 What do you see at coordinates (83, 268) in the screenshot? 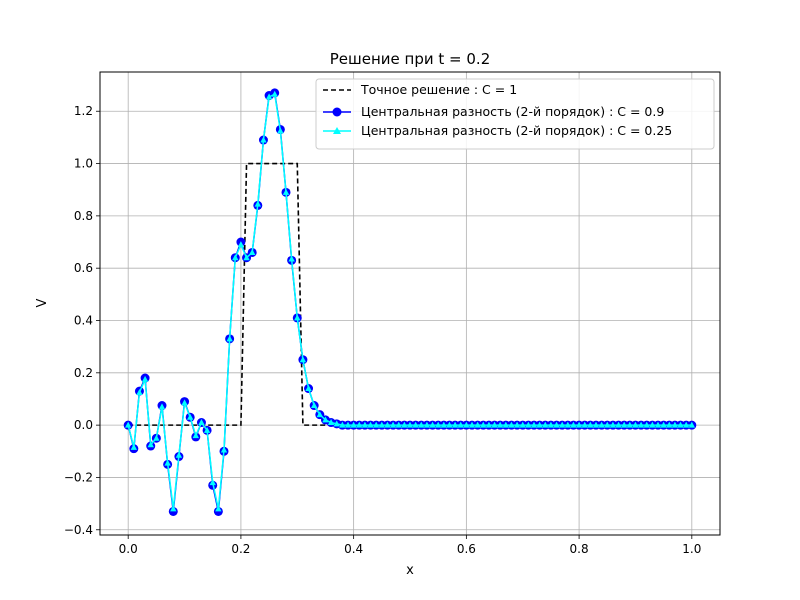
I see `y-tick-label: 0.6` at bounding box center [83, 268].